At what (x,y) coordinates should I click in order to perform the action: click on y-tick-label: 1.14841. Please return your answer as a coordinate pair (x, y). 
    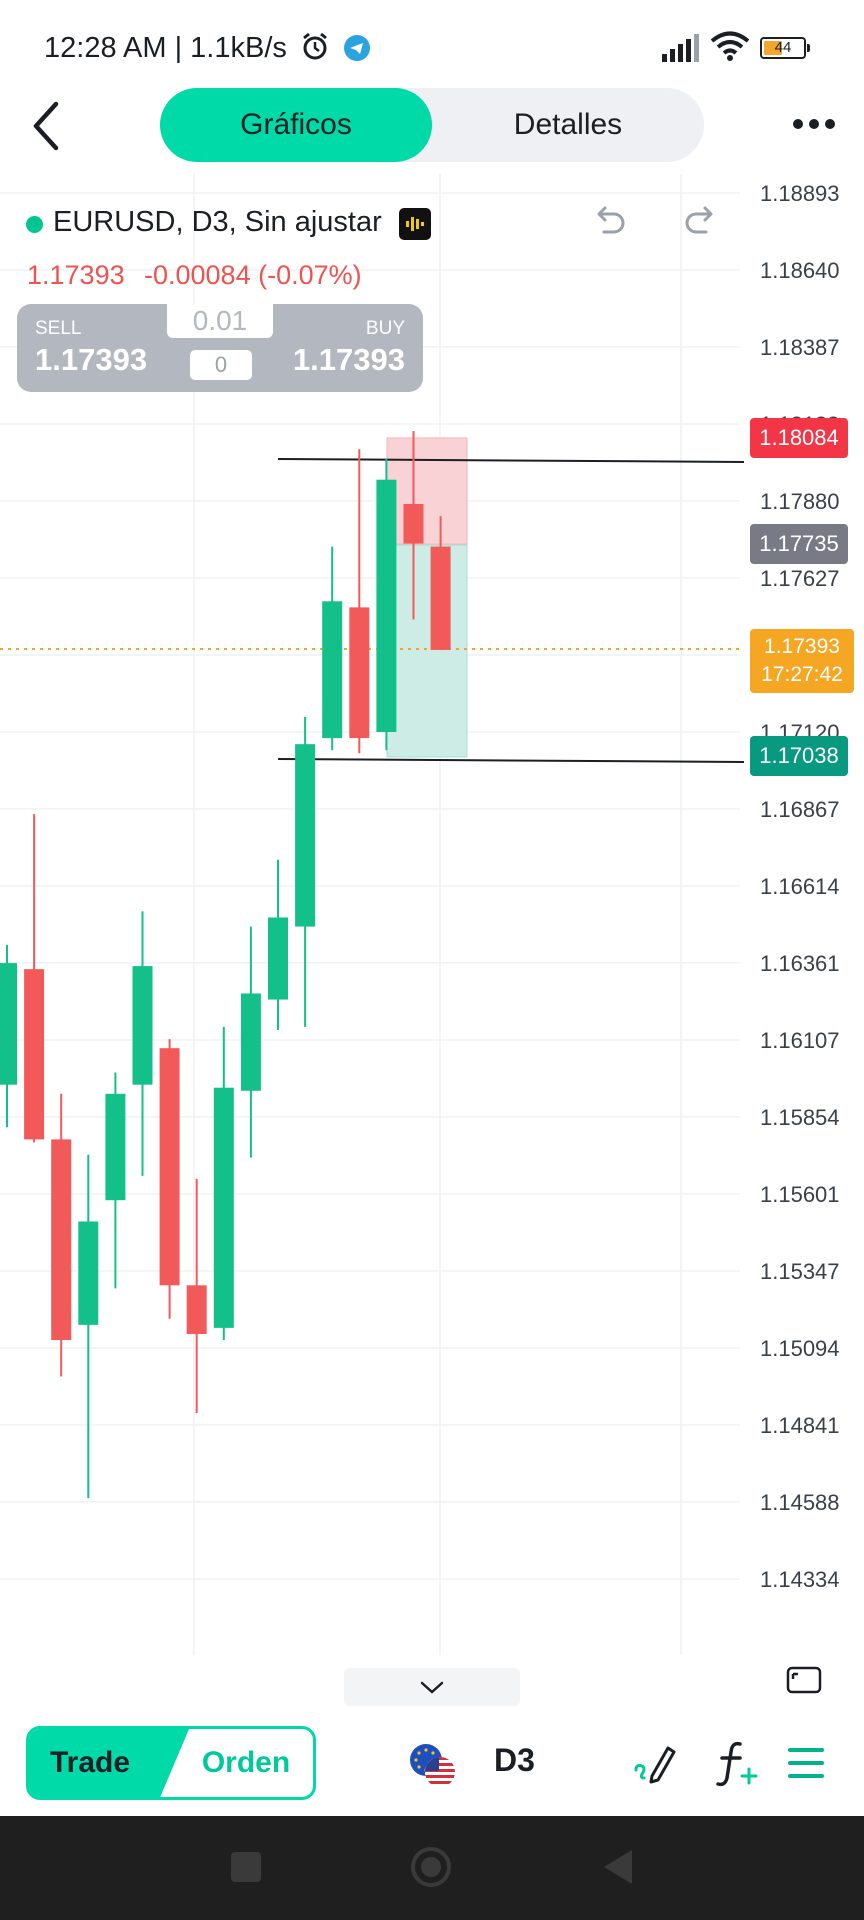
    Looking at the image, I should click on (800, 1425).